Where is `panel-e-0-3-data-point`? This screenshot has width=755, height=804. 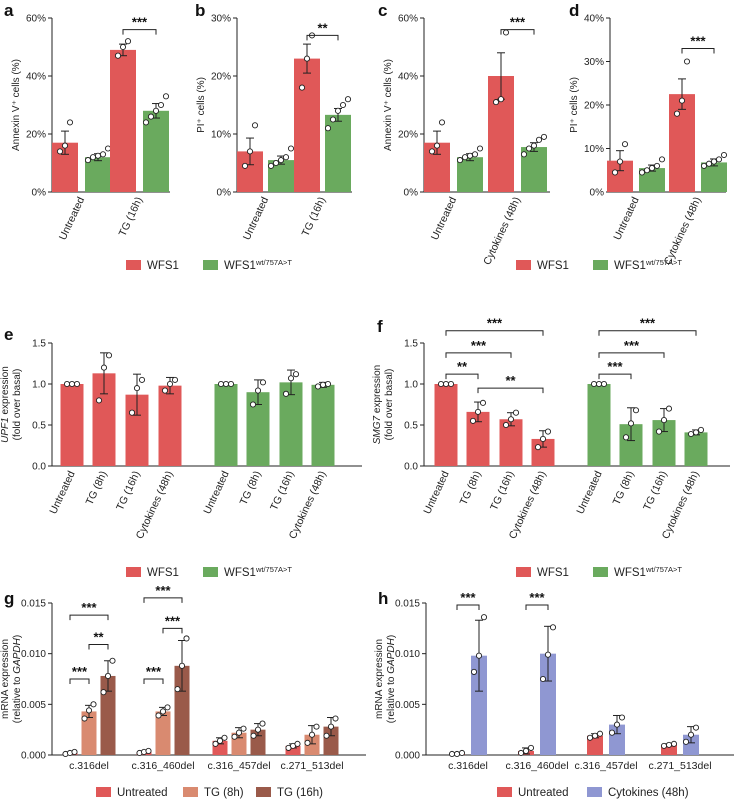
panel-e-0-3-data-point is located at coordinates (165, 390).